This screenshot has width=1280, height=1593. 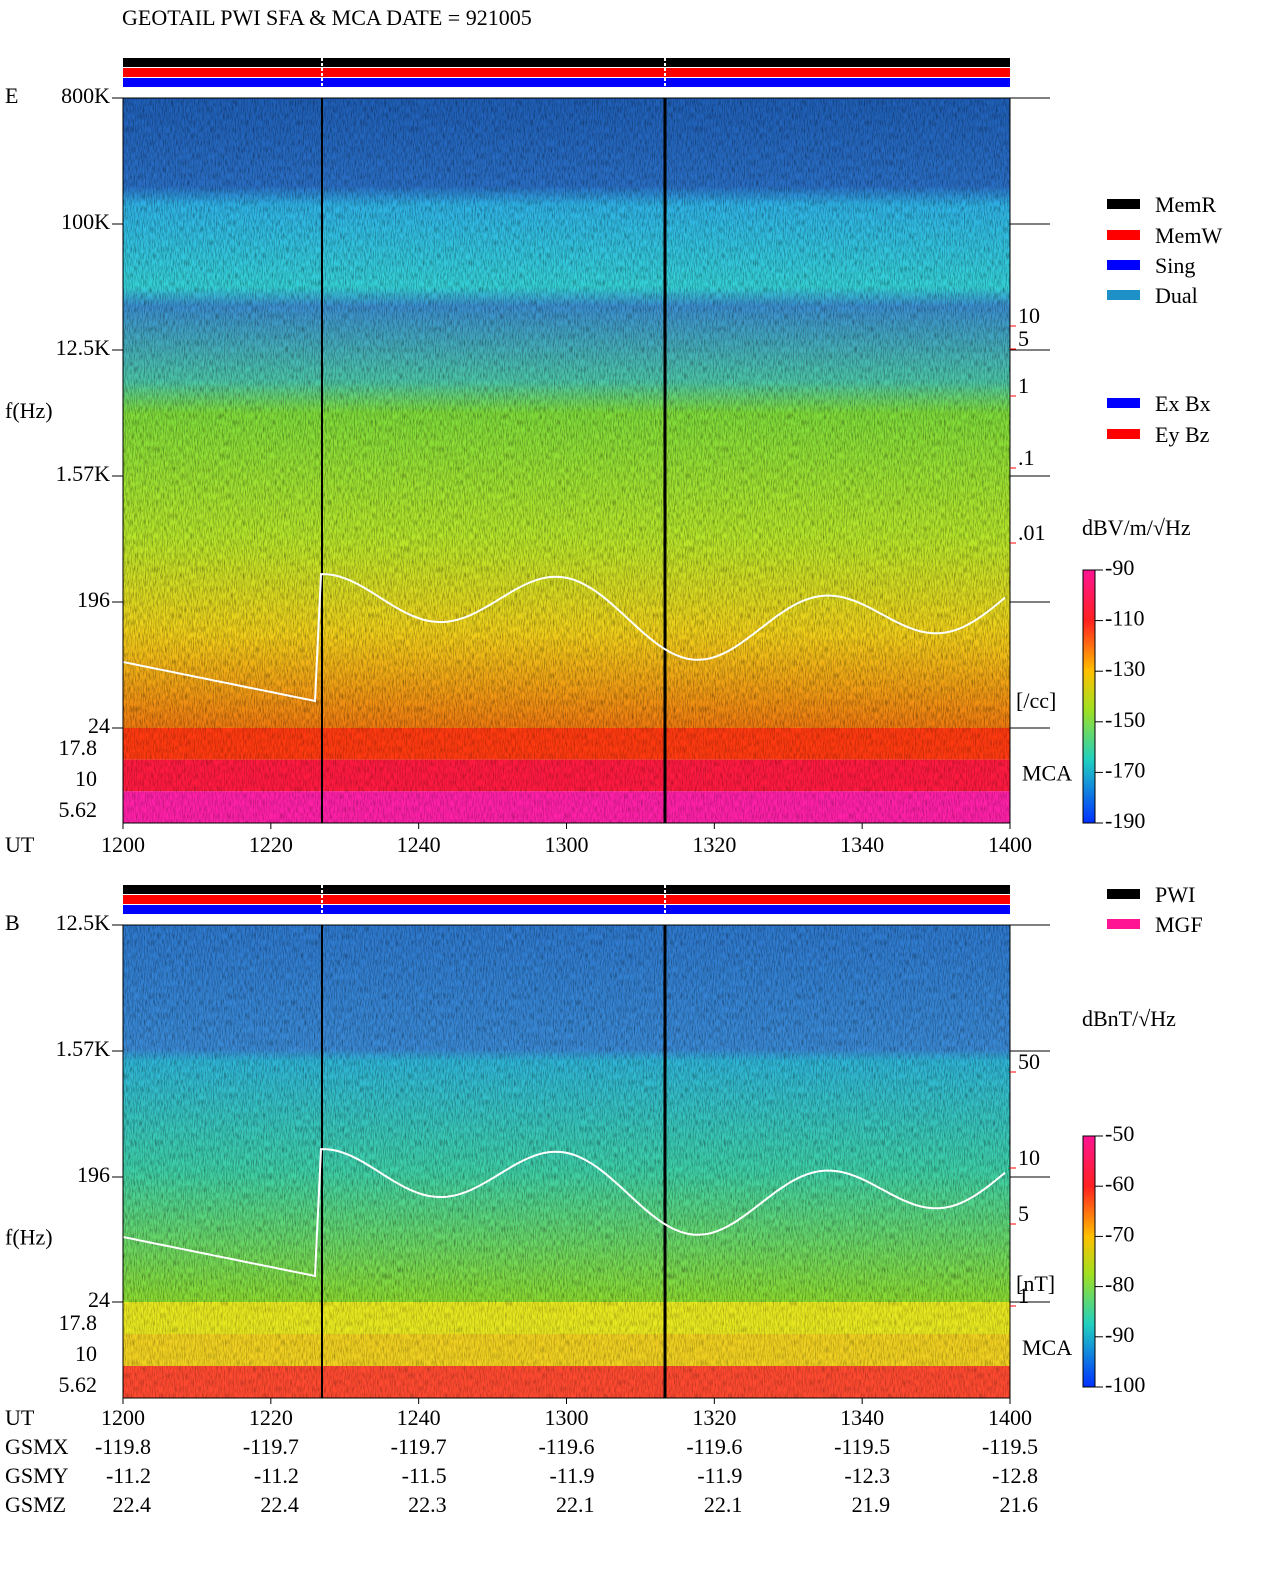 I want to click on colorbar-tick-label: -190, so click(x=1125, y=820).